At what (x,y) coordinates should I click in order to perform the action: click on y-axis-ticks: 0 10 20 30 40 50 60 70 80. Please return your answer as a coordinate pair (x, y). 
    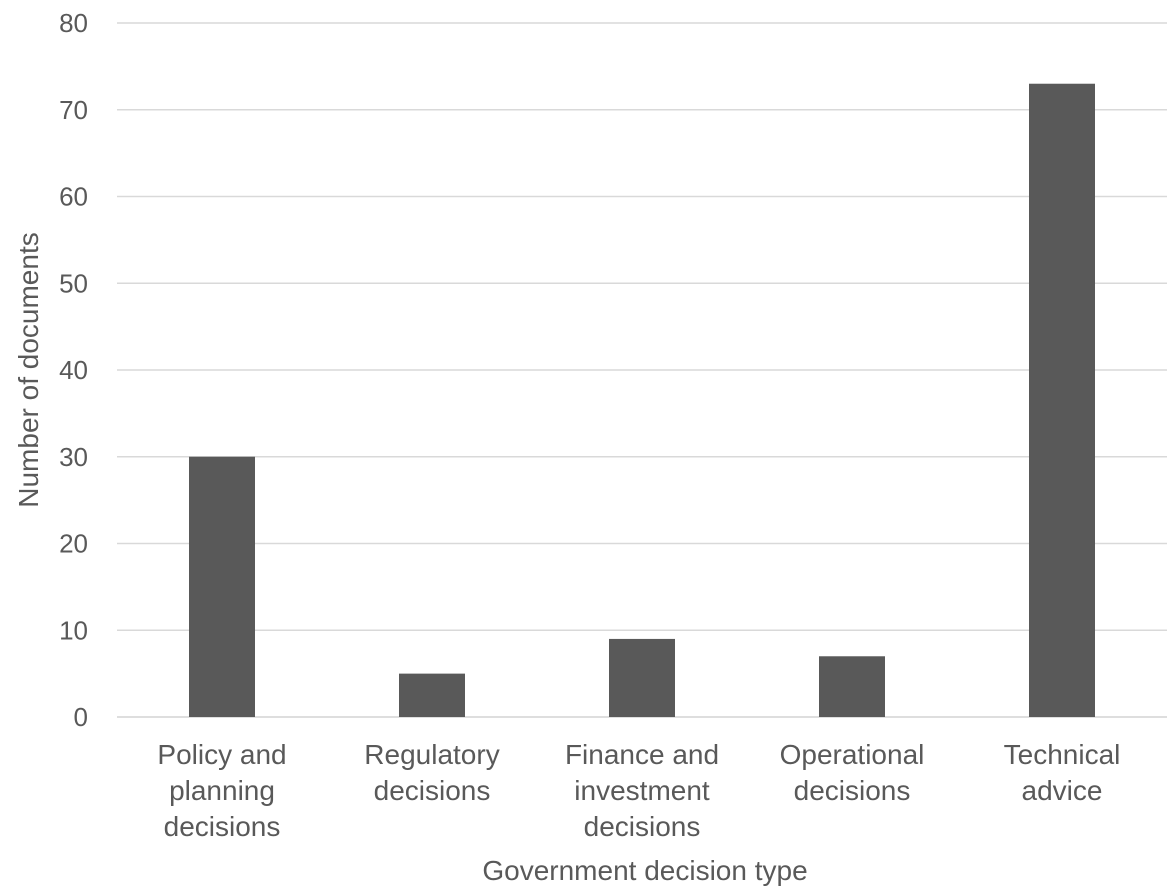
    Looking at the image, I should click on (73, 370).